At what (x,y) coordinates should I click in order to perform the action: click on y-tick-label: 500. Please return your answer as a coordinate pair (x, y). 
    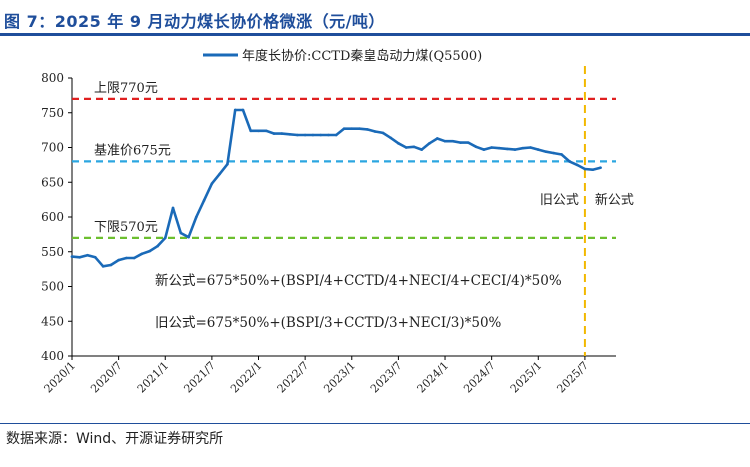
    Looking at the image, I should click on (52, 287).